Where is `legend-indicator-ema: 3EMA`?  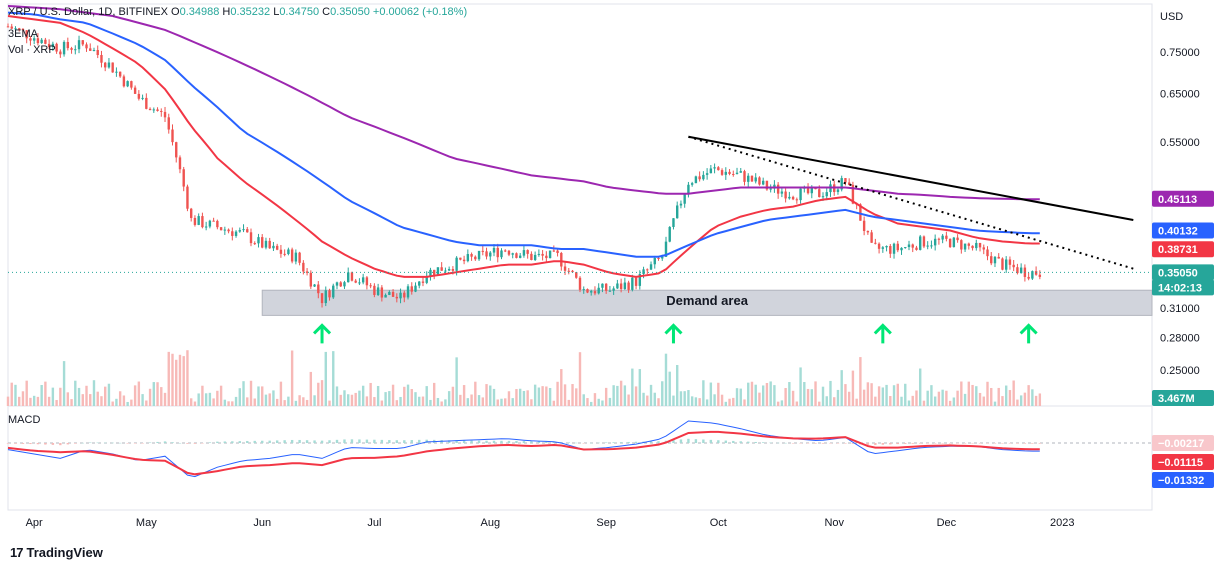 legend-indicator-ema: 3EMA is located at coordinates (23, 34).